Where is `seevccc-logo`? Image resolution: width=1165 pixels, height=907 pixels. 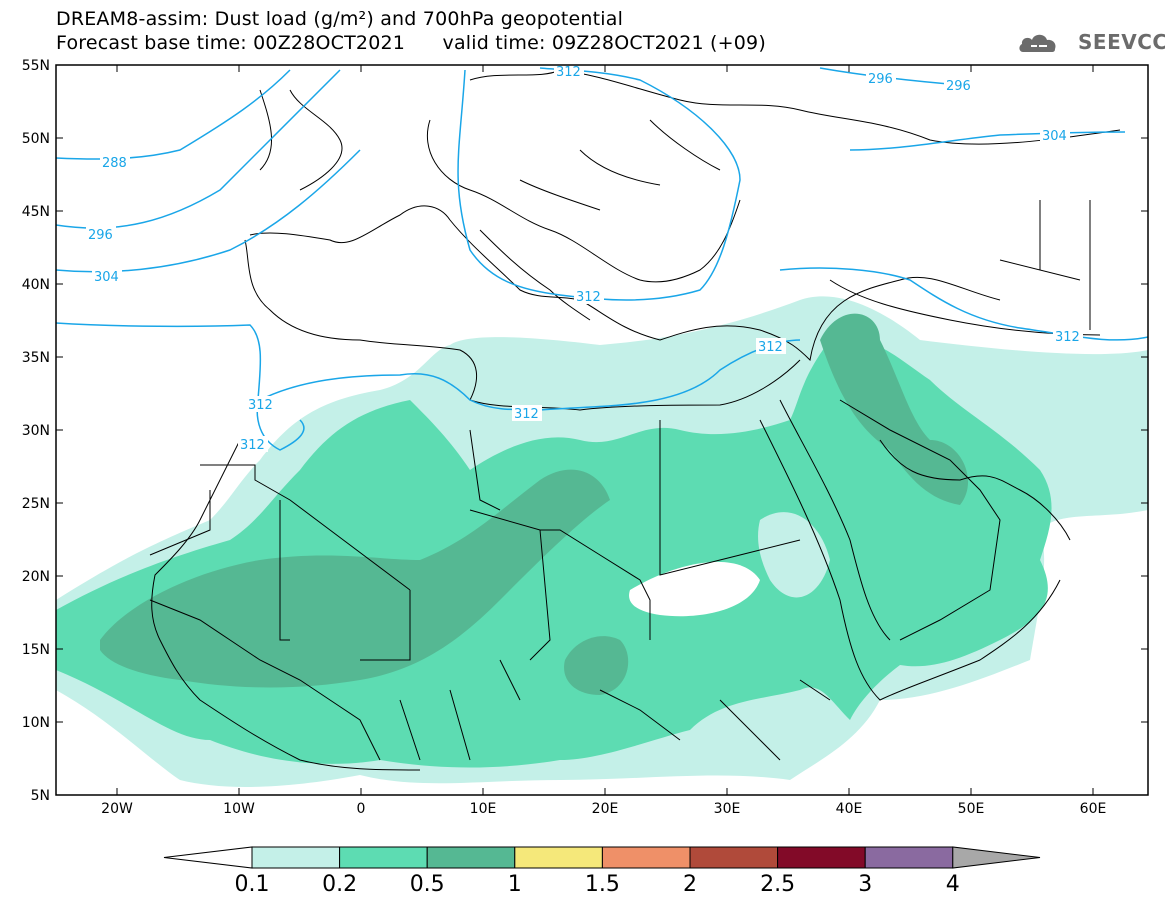 seevccc-logo is located at coordinates (1037, 43).